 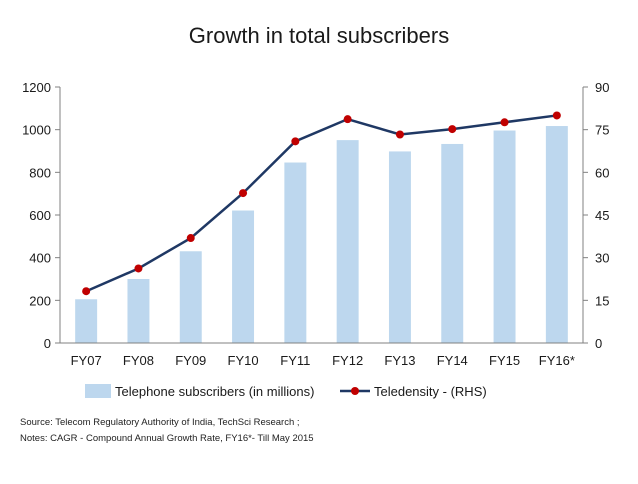 What do you see at coordinates (347, 119) in the screenshot?
I see `teledensity-point-FY12` at bounding box center [347, 119].